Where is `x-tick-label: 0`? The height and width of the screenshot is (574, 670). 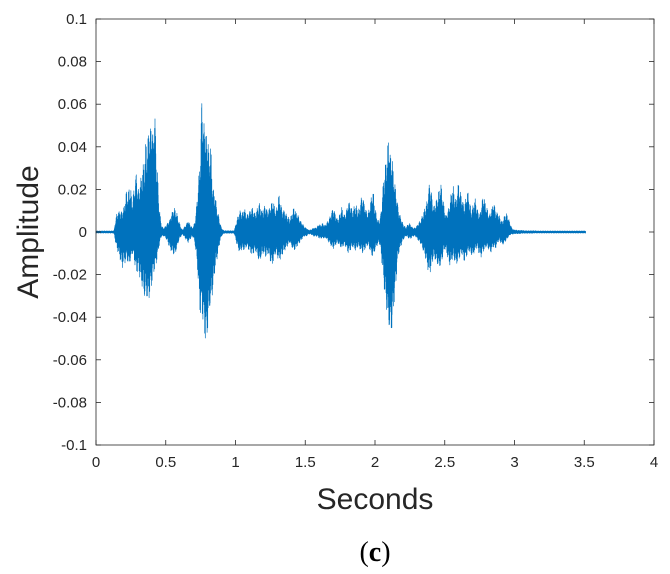 x-tick-label: 0 is located at coordinates (96, 462).